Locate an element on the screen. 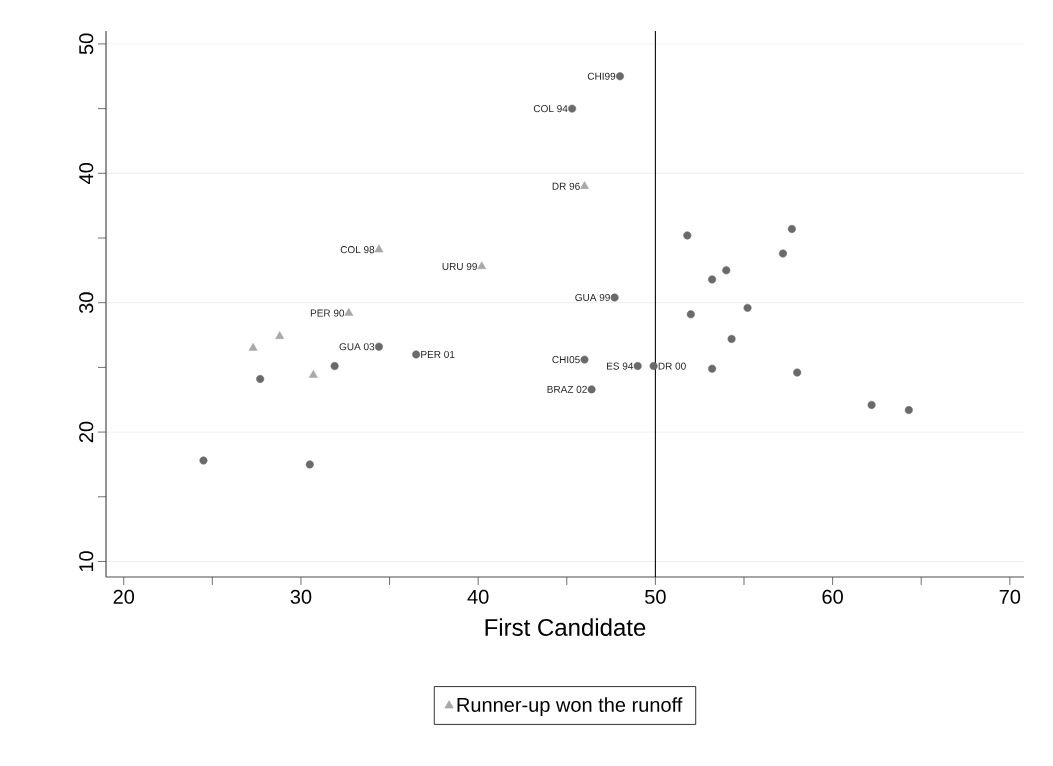 The height and width of the screenshot is (766, 1053). annotation: GUA 03 is located at coordinates (357, 347).